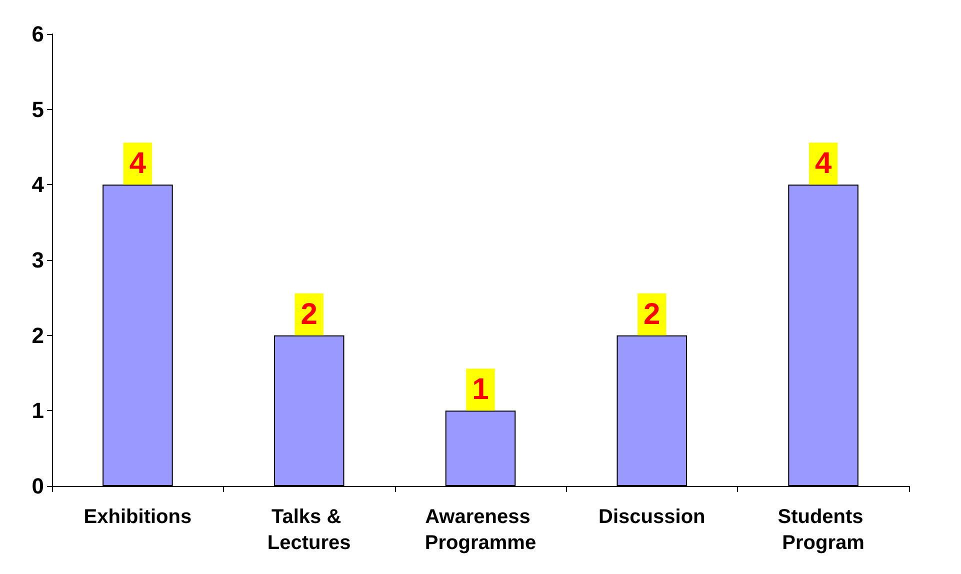 This screenshot has width=961, height=574. I want to click on y-tick-label: 1, so click(38, 411).